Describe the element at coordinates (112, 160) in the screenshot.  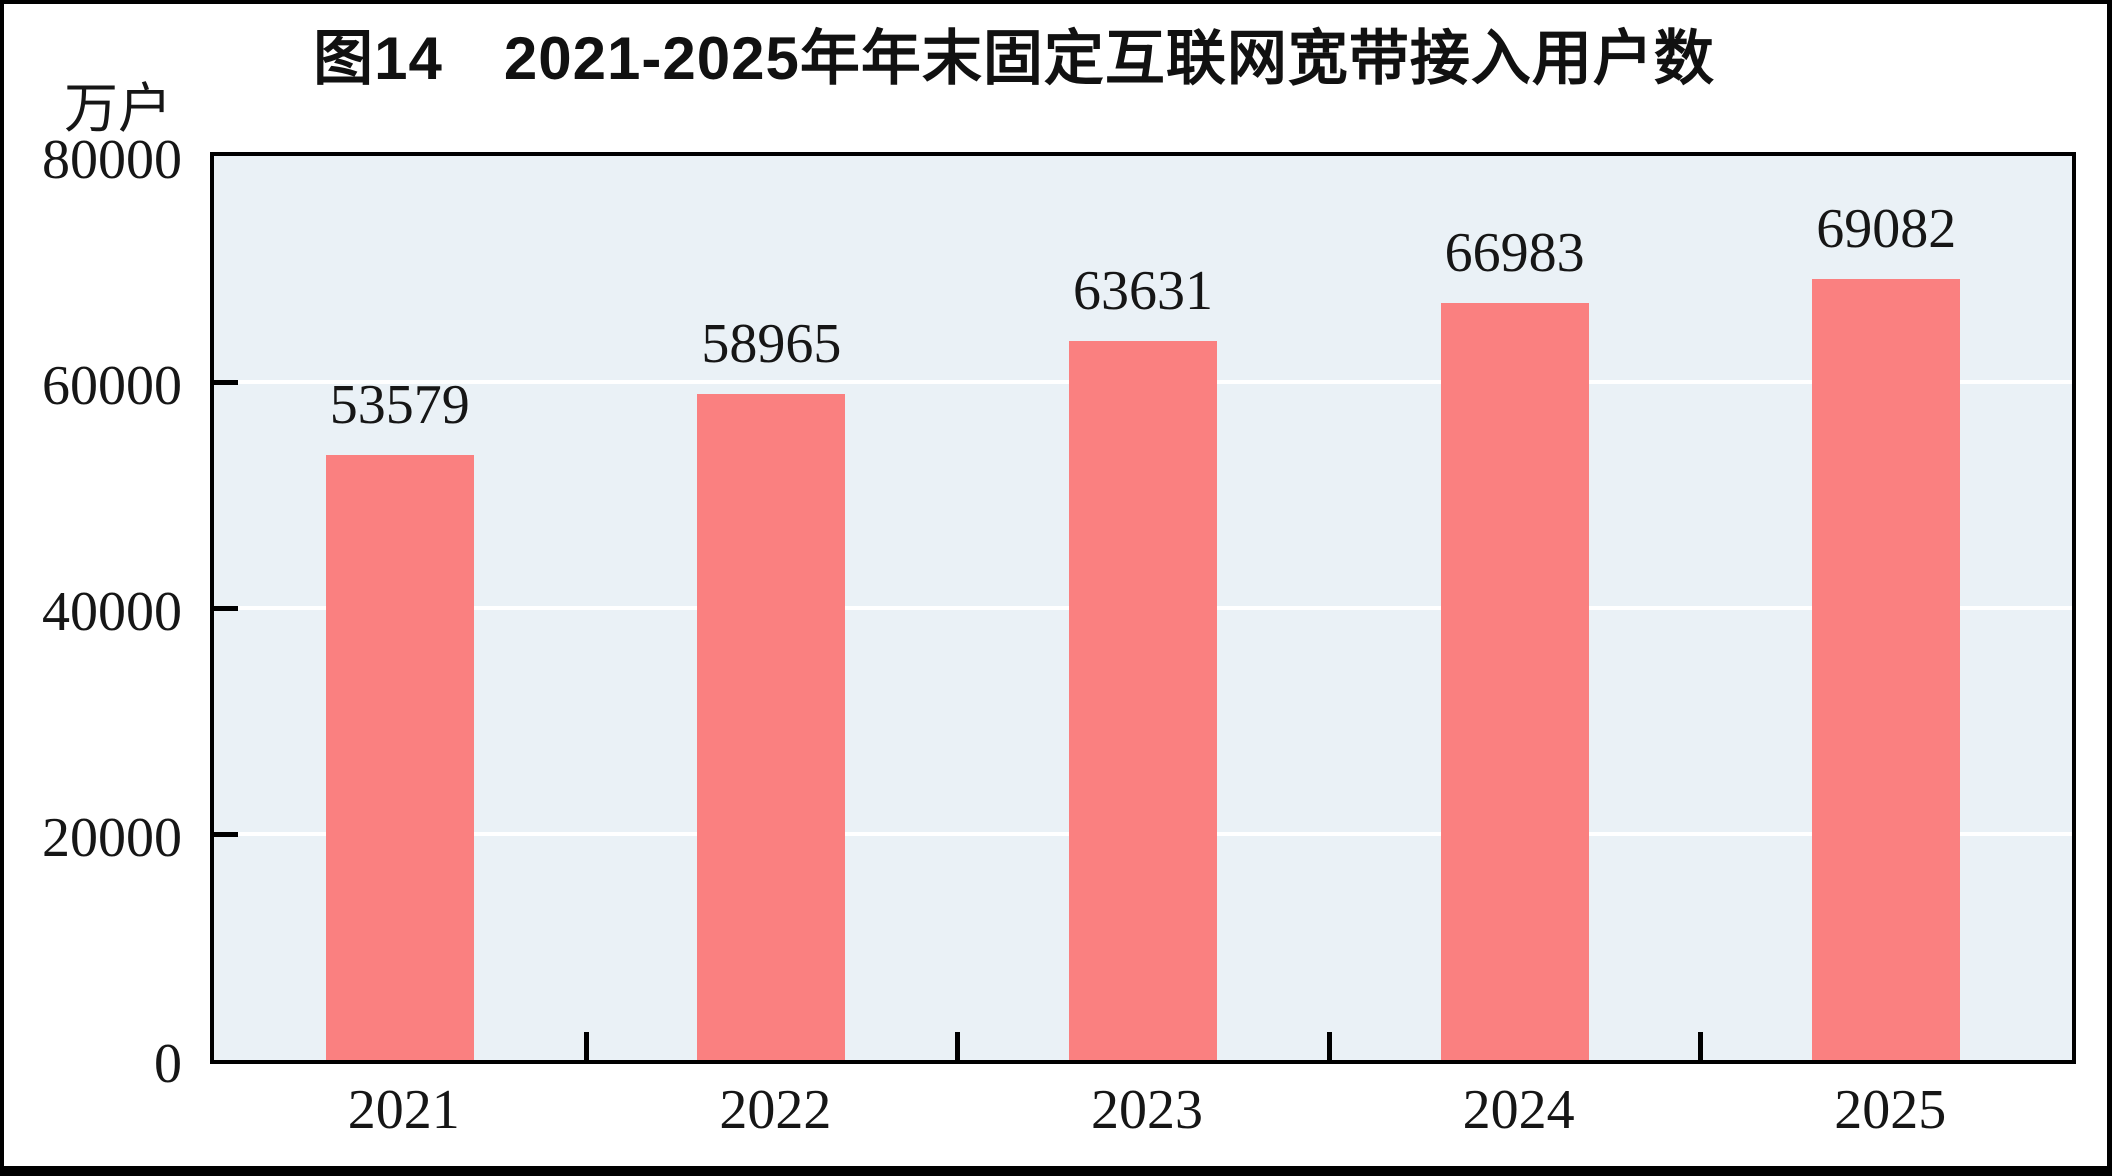
I see `y-axis-label: 80000` at that location.